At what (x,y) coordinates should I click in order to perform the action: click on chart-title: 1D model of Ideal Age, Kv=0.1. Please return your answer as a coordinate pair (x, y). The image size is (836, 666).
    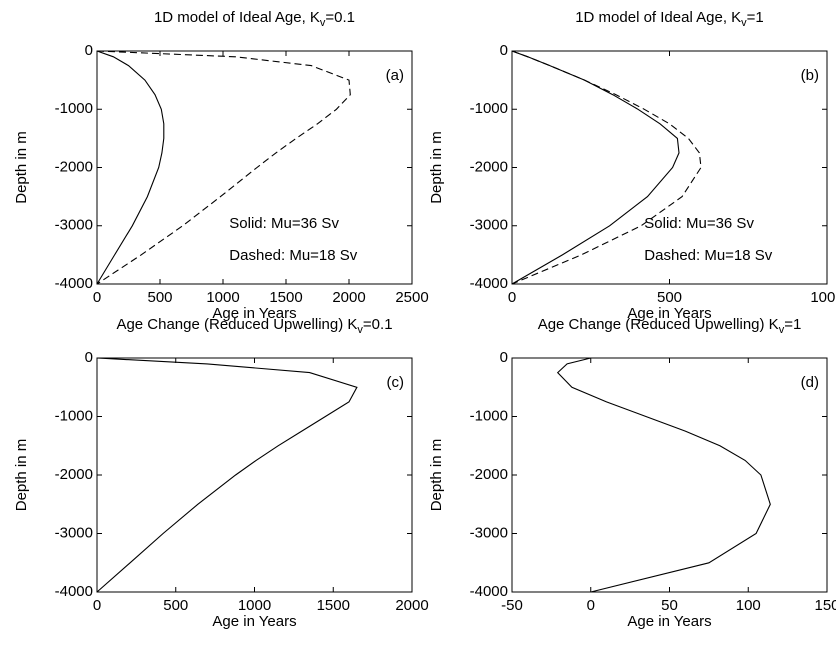
    Looking at the image, I should click on (254, 19).